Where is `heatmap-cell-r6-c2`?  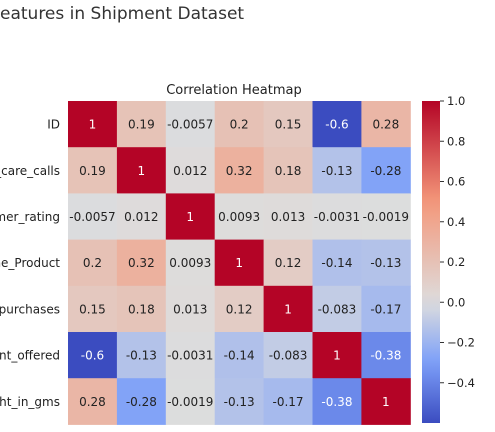
heatmap-cell-r6-c2 is located at coordinates (190, 401).